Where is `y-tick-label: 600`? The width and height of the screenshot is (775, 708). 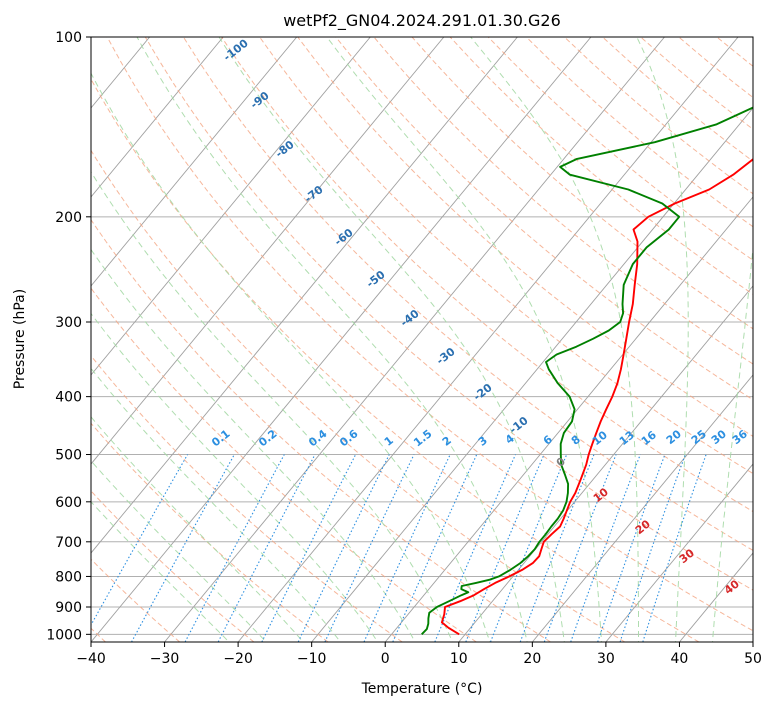 y-tick-label: 600 is located at coordinates (68, 503).